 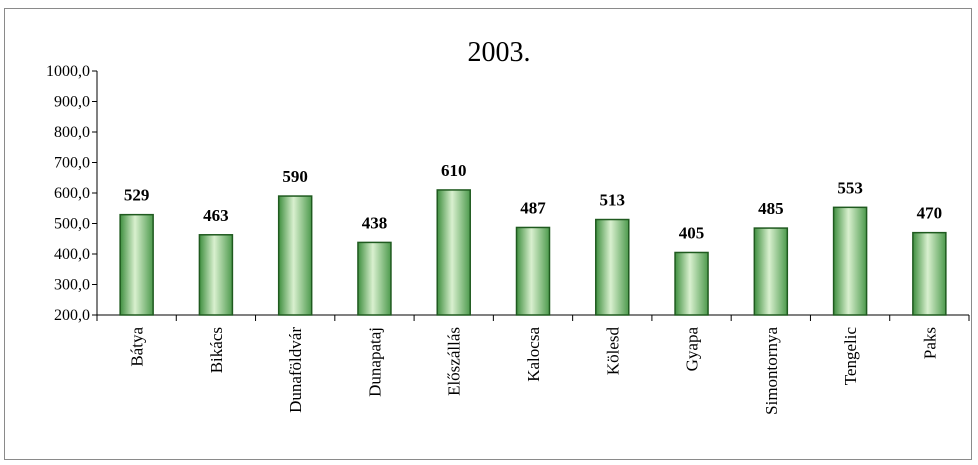 I want to click on category-label: Kölesd, so click(x=612, y=351).